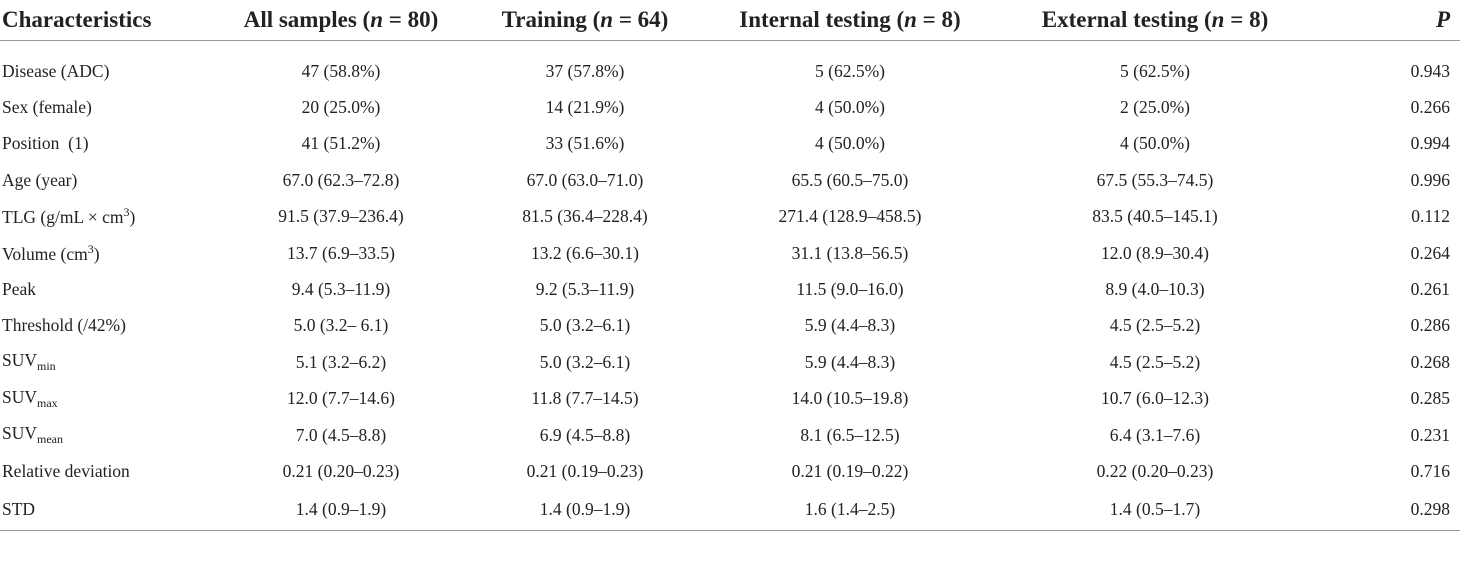  What do you see at coordinates (585, 434) in the screenshot?
I see `cell-training: 6.9 (4.5–8.8)` at bounding box center [585, 434].